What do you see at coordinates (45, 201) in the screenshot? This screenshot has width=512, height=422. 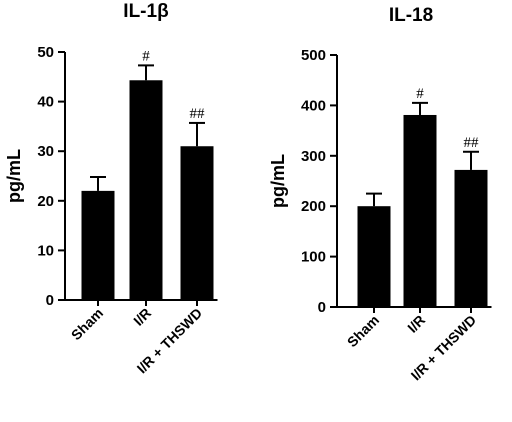 I see `y-tick-label: 20` at bounding box center [45, 201].